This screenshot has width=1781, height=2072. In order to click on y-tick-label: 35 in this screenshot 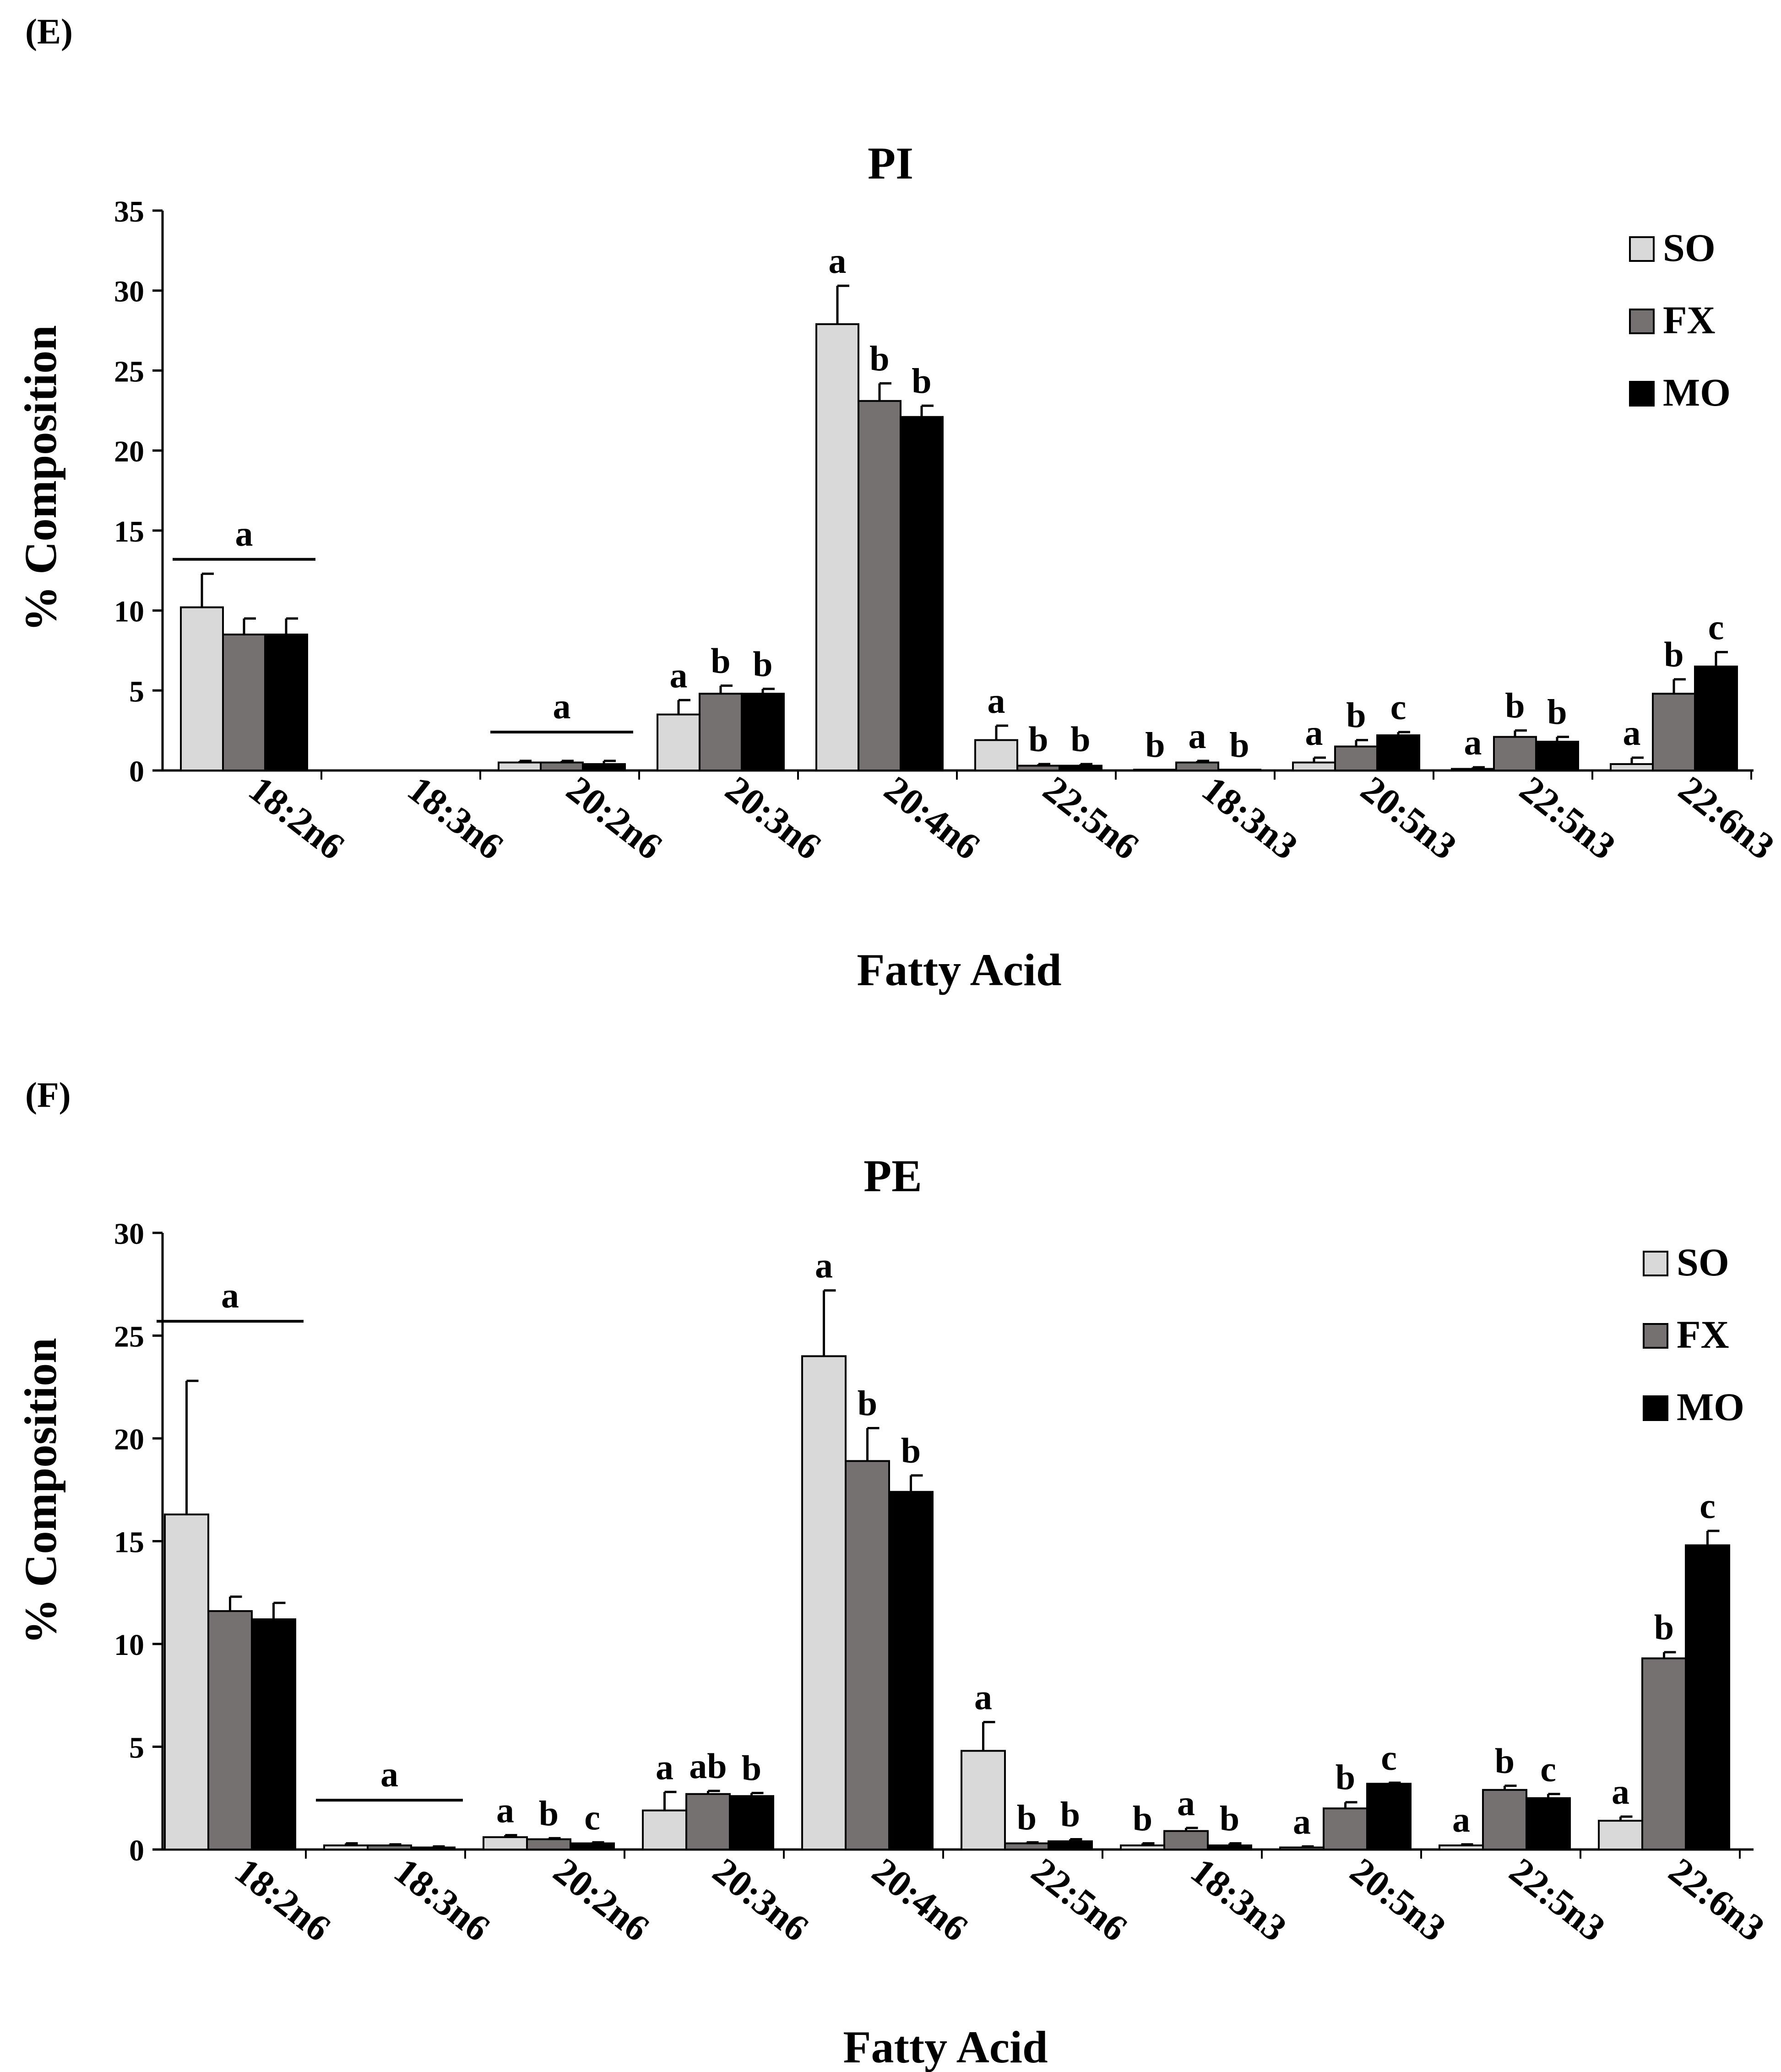, I will do `click(129, 211)`.